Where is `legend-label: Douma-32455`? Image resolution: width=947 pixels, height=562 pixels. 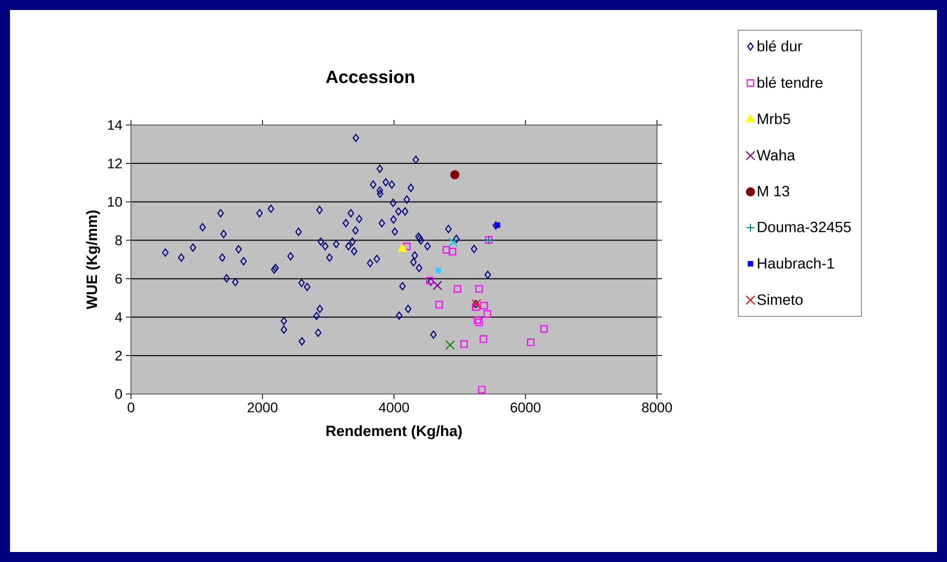 legend-label: Douma-32455 is located at coordinates (804, 227).